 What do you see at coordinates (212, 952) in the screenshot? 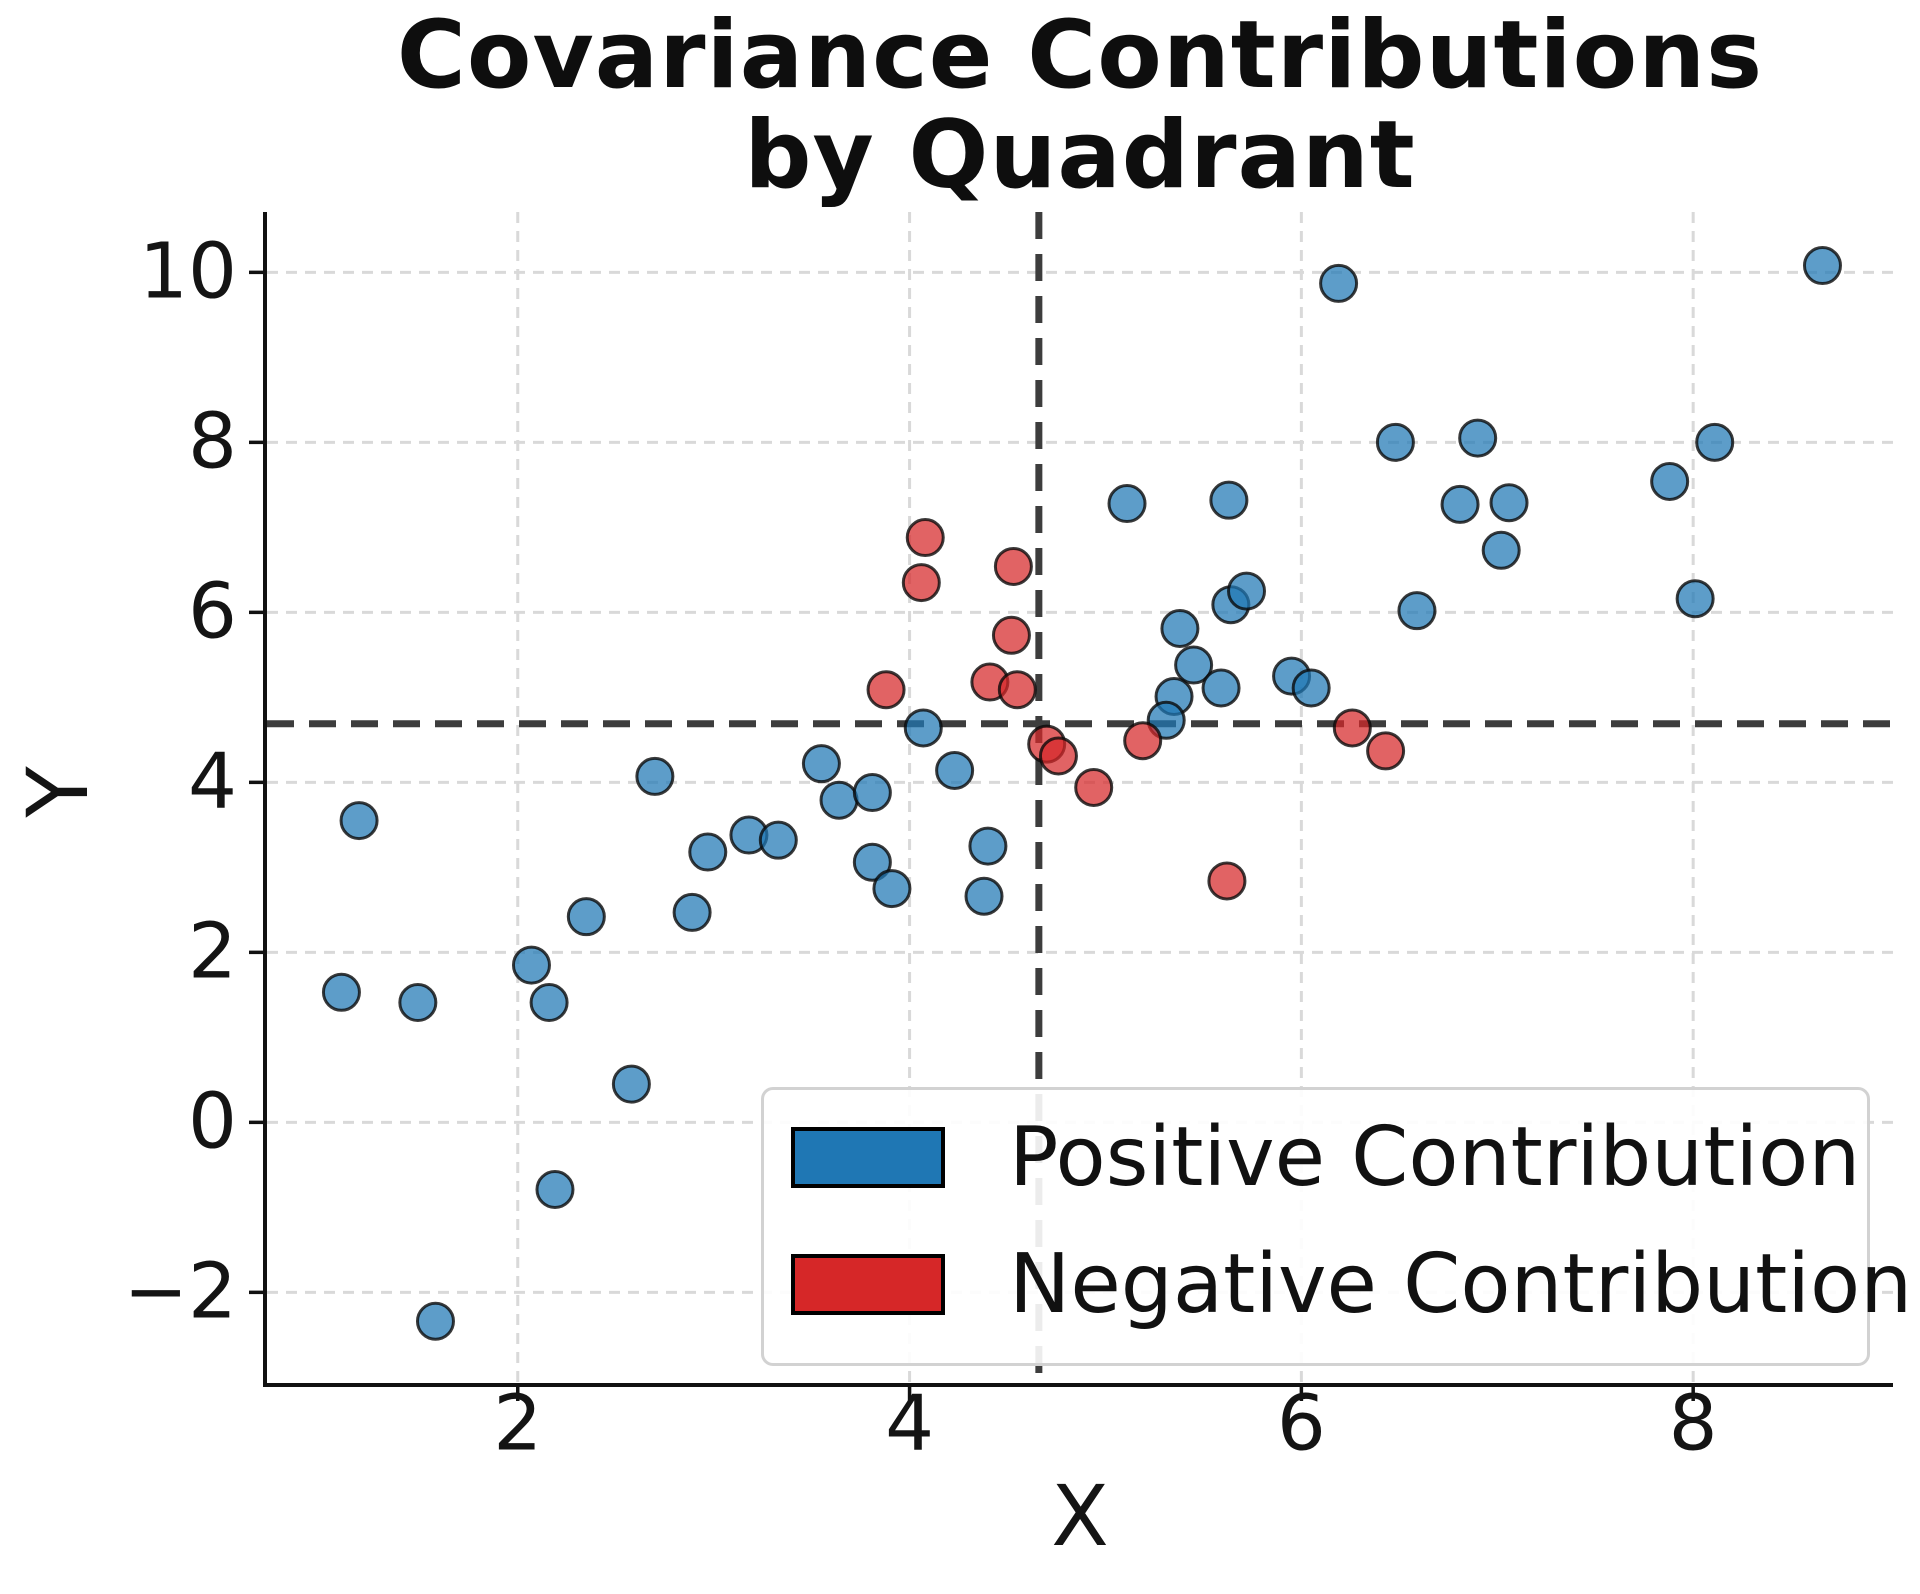
I see `y-tick-label: 2` at bounding box center [212, 952].